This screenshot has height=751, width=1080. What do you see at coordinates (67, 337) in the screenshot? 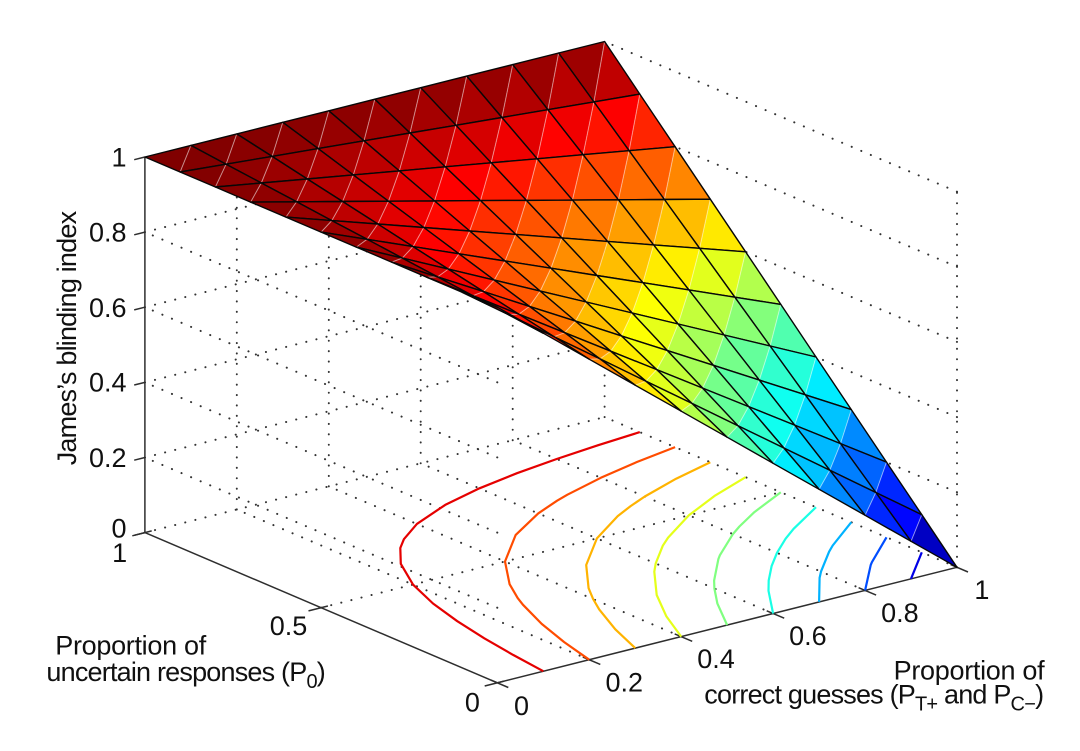
I see `svg-text: James’s blinding index` at bounding box center [67, 337].